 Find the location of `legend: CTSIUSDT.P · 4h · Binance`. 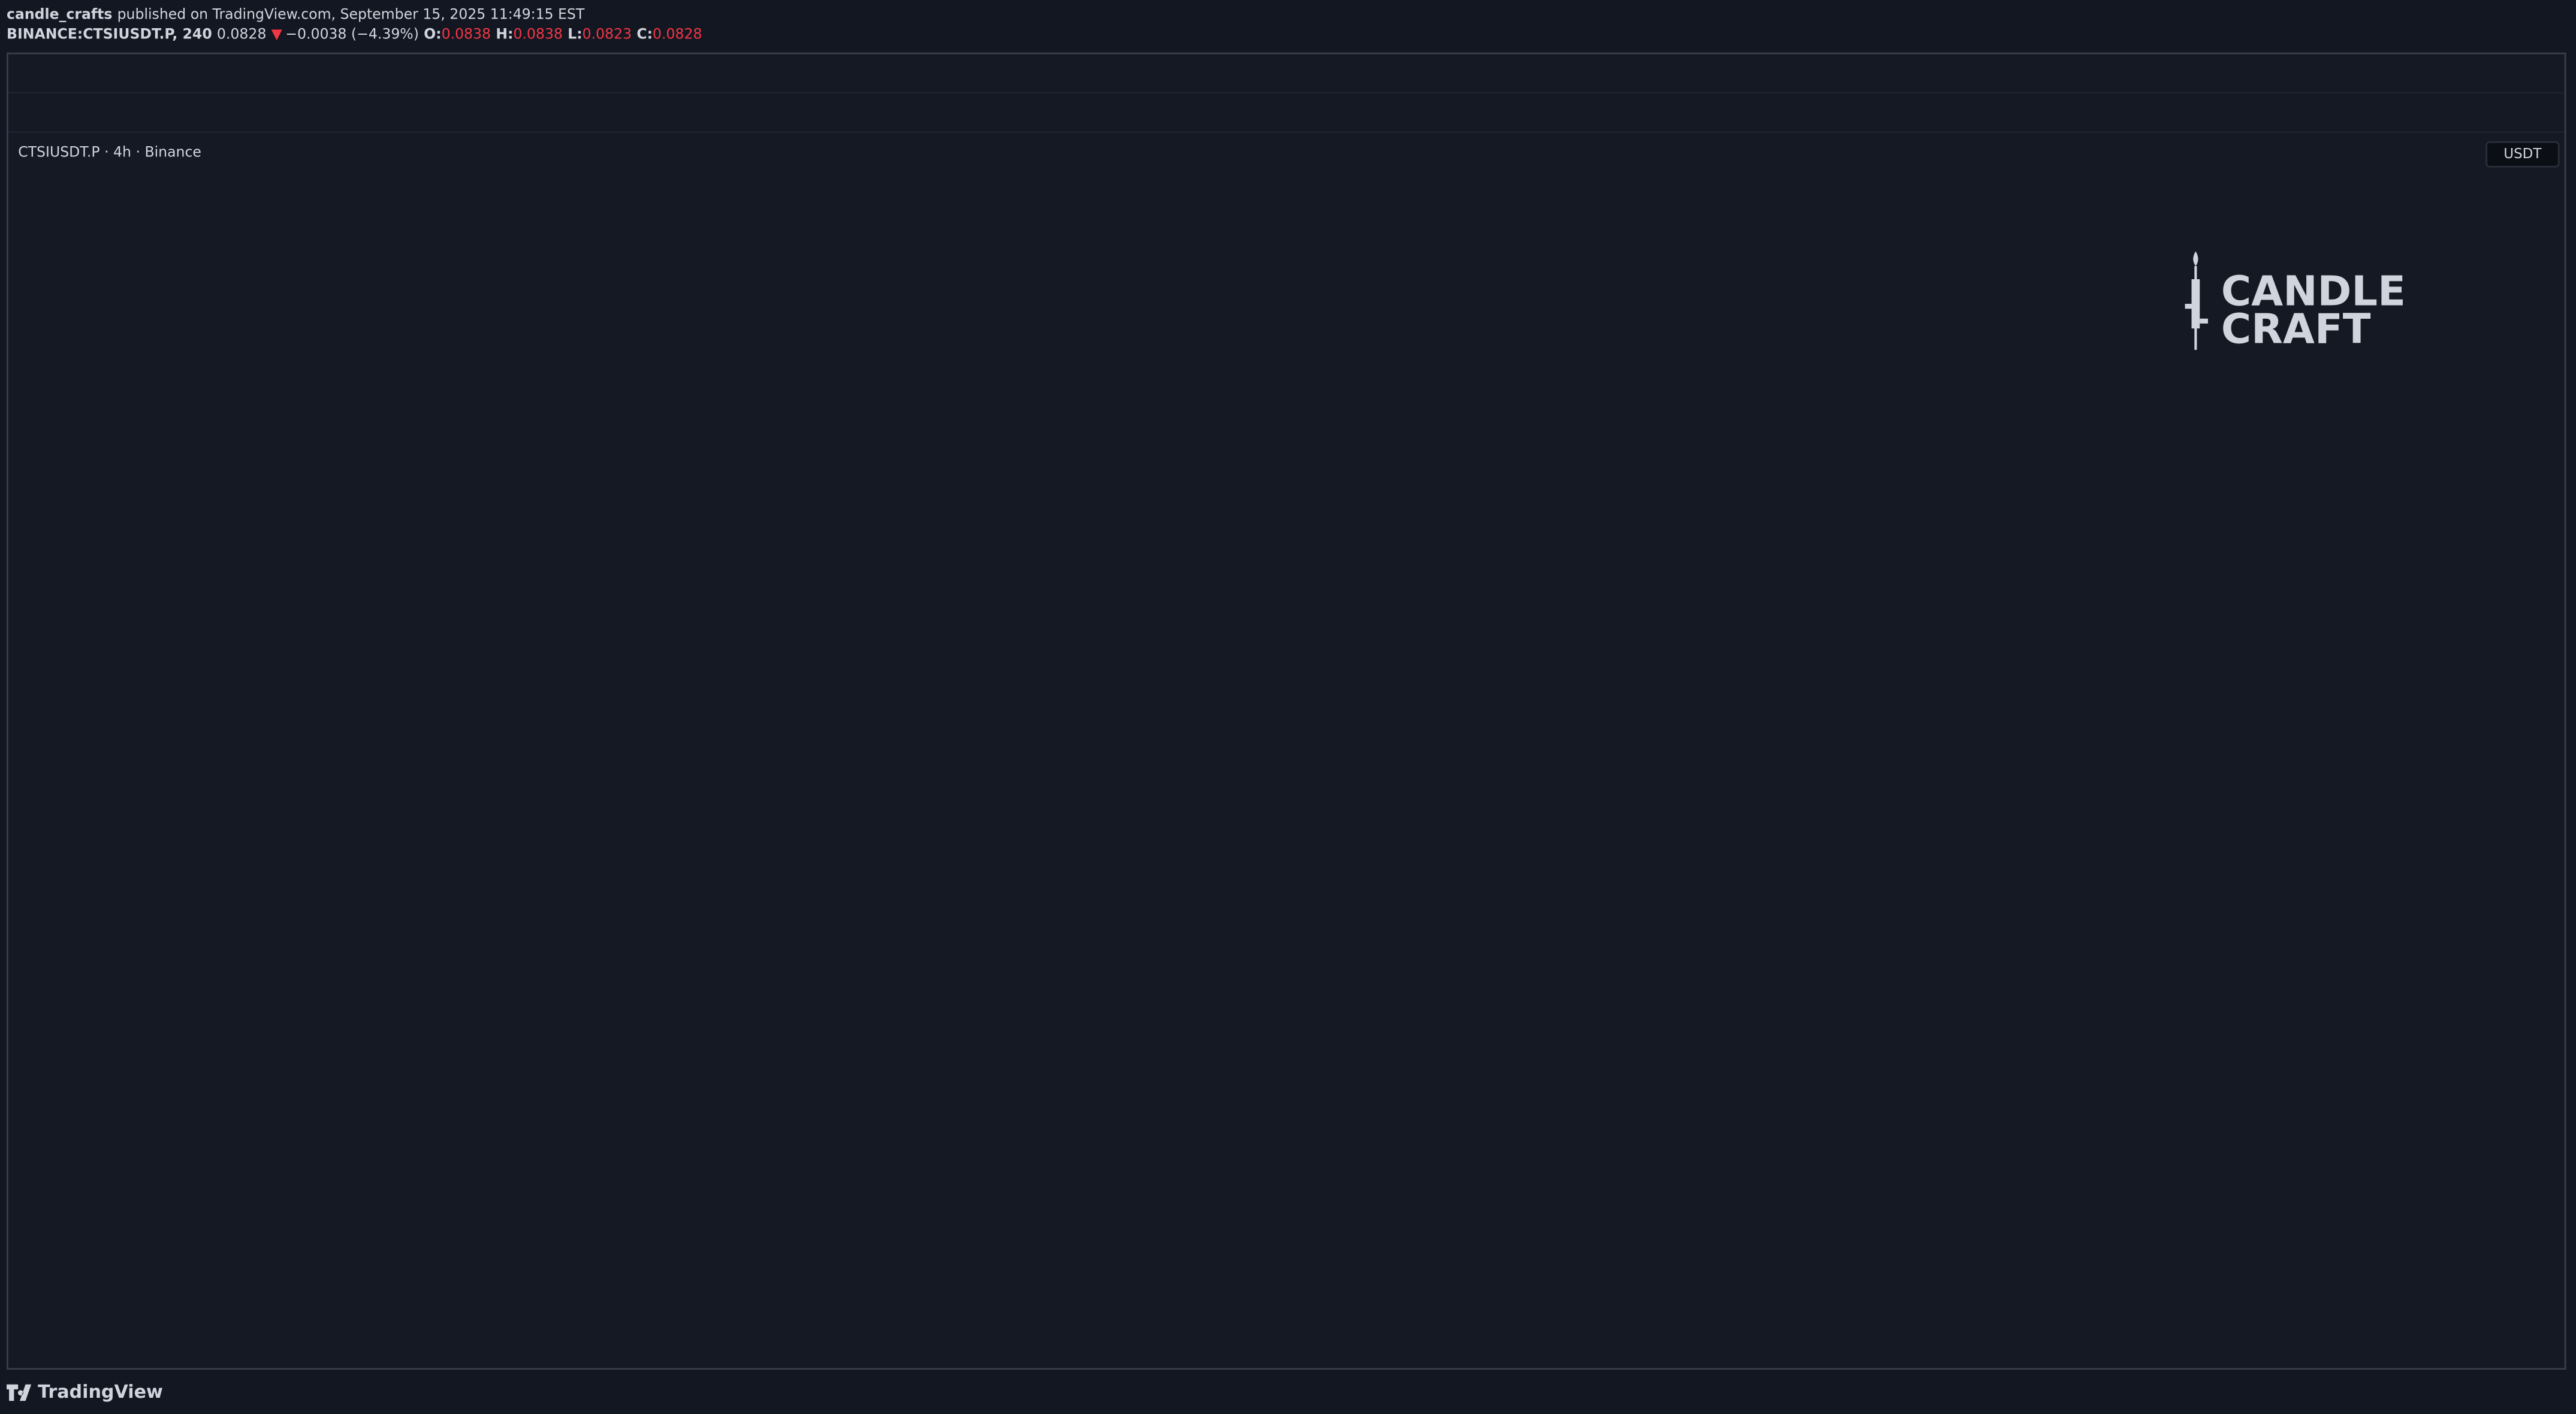

legend: CTSIUSDT.P · 4h · Binance is located at coordinates (109, 151).